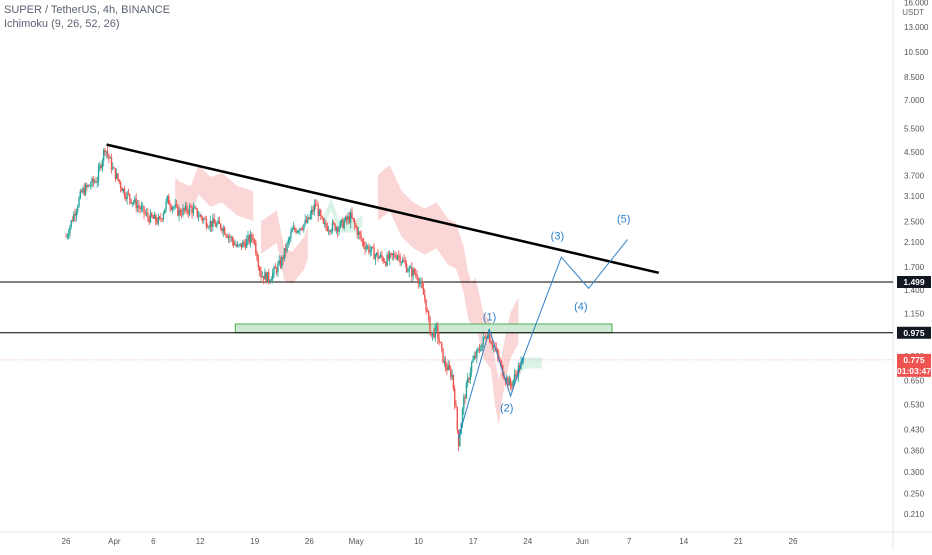 The width and height of the screenshot is (932, 555). What do you see at coordinates (914, 370) in the screenshot?
I see `countdown-tag-bg` at bounding box center [914, 370].